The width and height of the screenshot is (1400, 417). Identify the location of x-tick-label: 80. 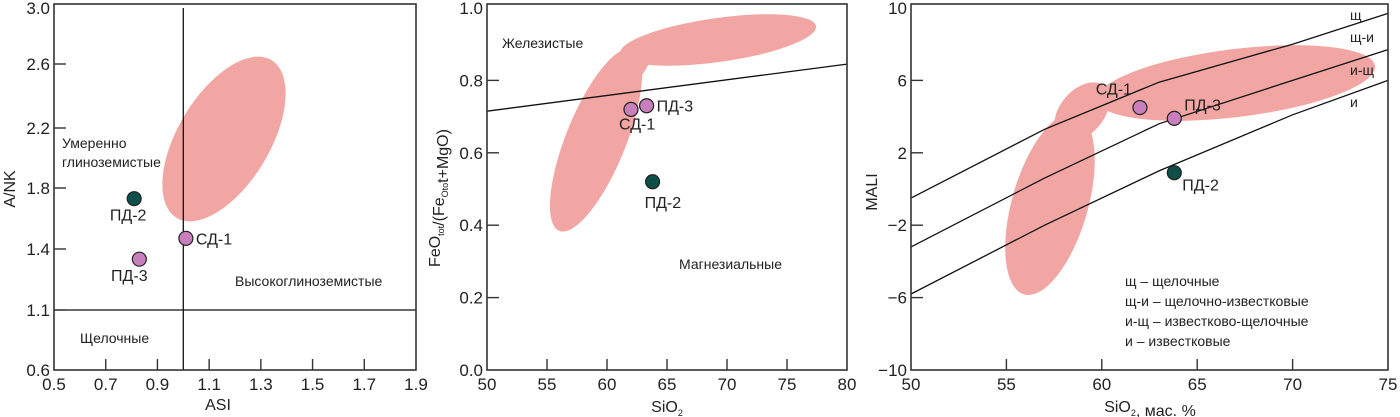
(847, 384).